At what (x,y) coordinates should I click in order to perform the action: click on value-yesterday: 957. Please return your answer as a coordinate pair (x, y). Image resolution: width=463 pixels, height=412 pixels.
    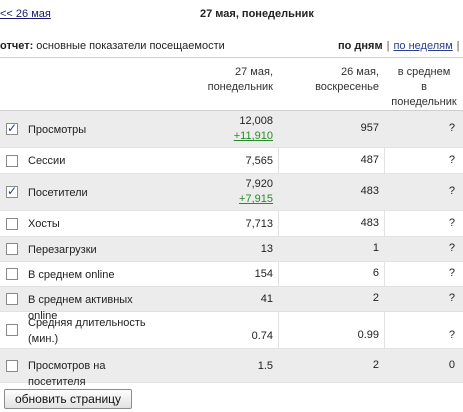
    Looking at the image, I should click on (369, 128).